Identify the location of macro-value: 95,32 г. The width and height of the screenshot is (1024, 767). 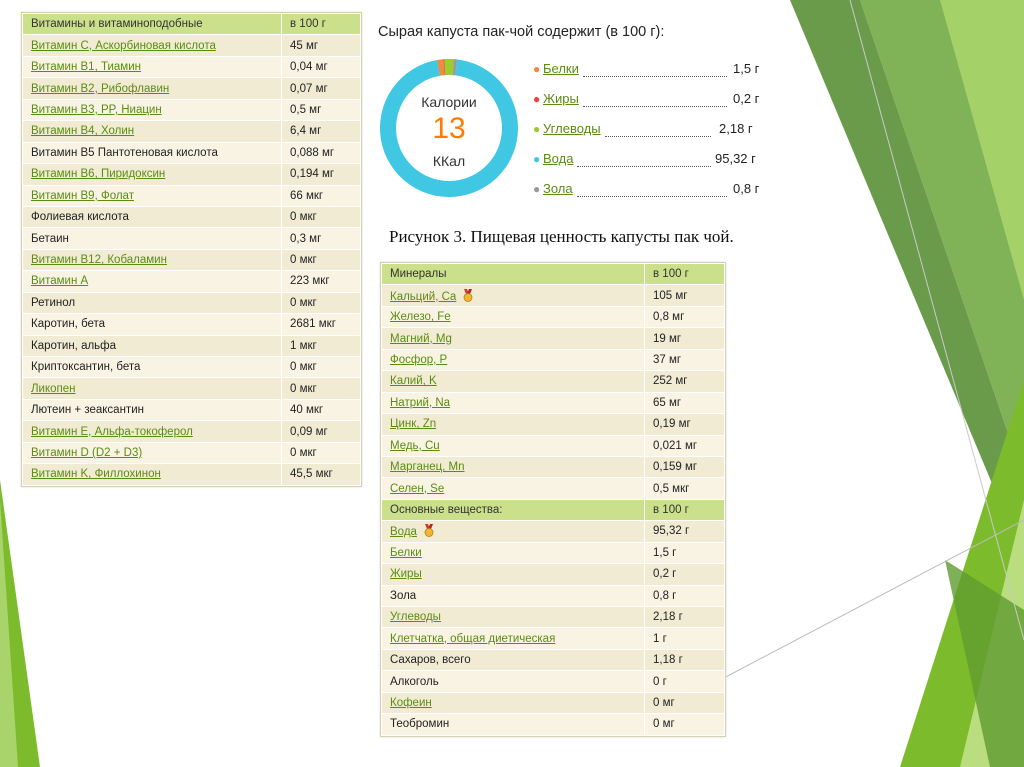
(735, 158).